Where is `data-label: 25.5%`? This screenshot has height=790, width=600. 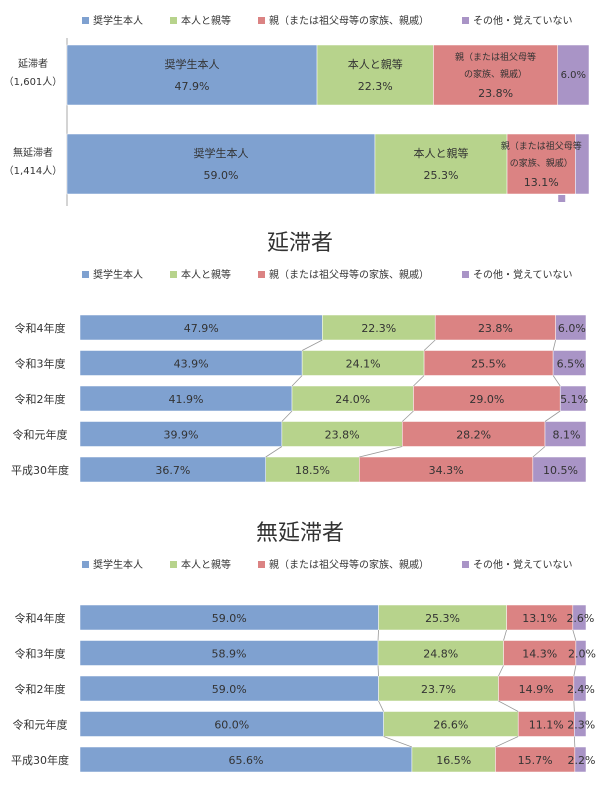
data-label: 25.5% is located at coordinates (488, 364).